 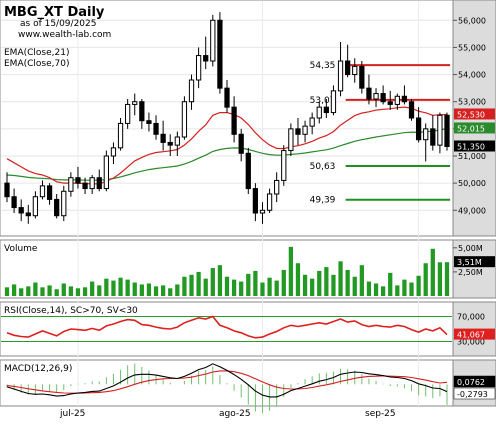 I want to click on level-line-label: 50,63, so click(x=323, y=167).